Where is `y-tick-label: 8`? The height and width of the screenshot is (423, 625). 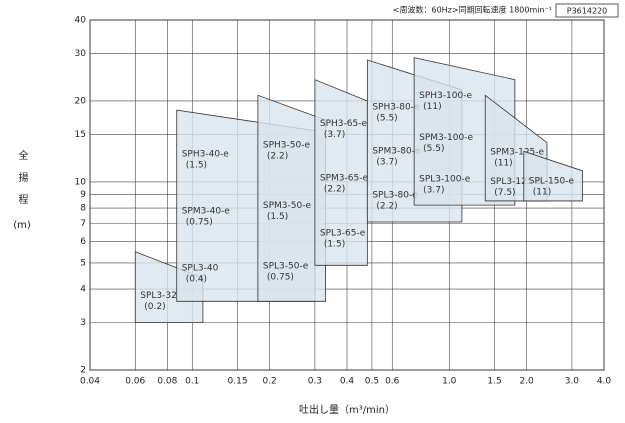
y-tick-label: 8 is located at coordinates (83, 209).